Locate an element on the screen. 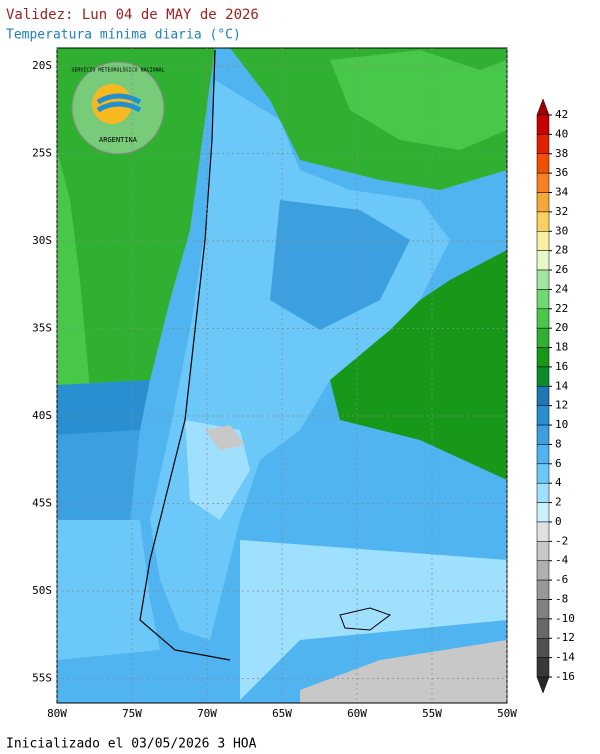  colorbar-label: 2 is located at coordinates (558, 502).